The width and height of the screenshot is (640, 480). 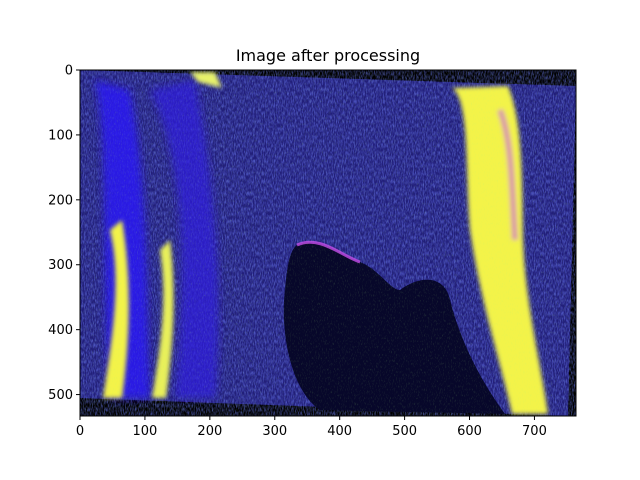 What do you see at coordinates (80, 431) in the screenshot?
I see `x-tick-label: 0` at bounding box center [80, 431].